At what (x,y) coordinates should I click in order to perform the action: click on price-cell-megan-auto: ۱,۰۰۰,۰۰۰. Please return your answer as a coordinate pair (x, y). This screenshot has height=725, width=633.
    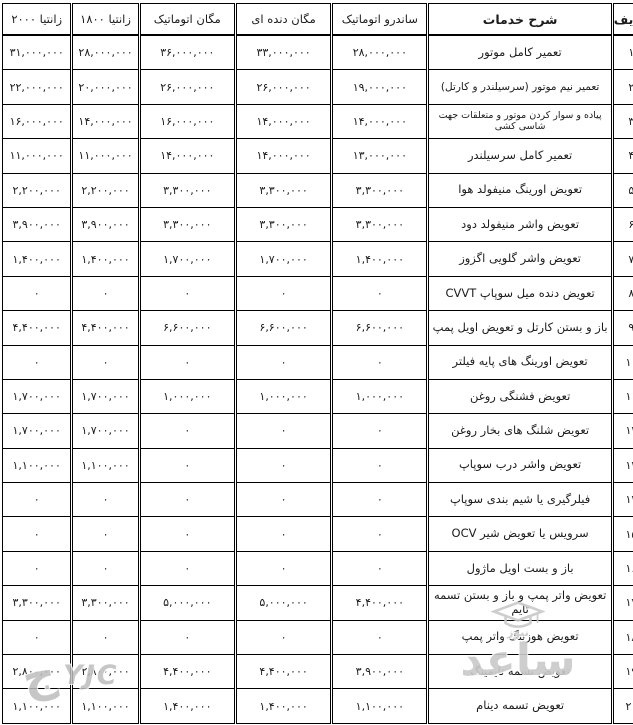
    Looking at the image, I should click on (187, 396).